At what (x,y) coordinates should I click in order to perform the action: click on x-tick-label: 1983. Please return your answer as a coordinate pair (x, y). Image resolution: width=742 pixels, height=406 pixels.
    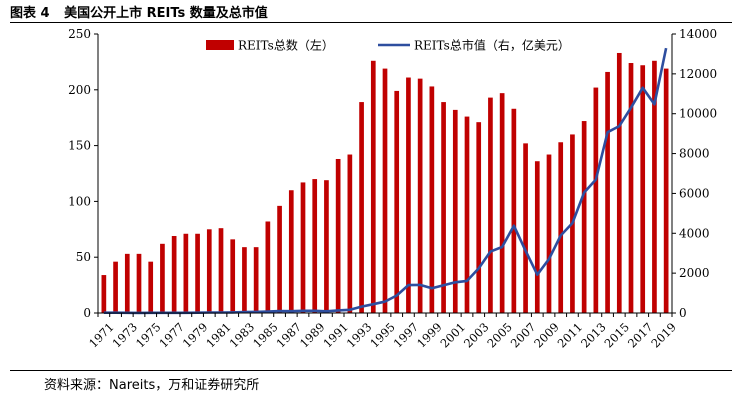
    Looking at the image, I should click on (242, 335).